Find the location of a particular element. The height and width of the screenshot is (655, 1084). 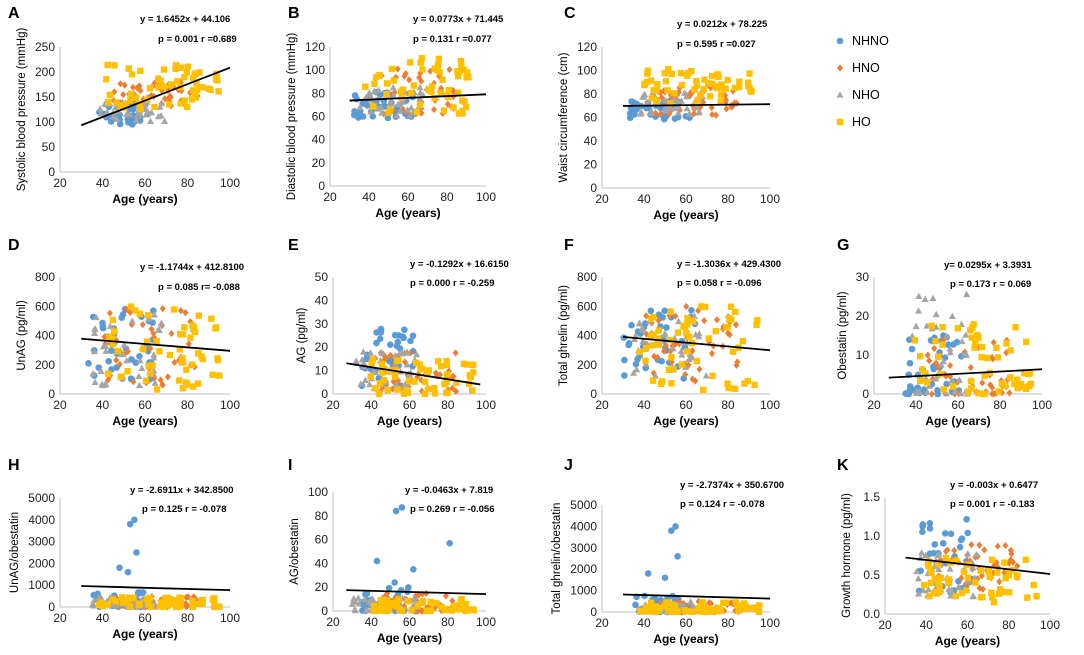

y-tick-label: 0 is located at coordinates (51, 607).